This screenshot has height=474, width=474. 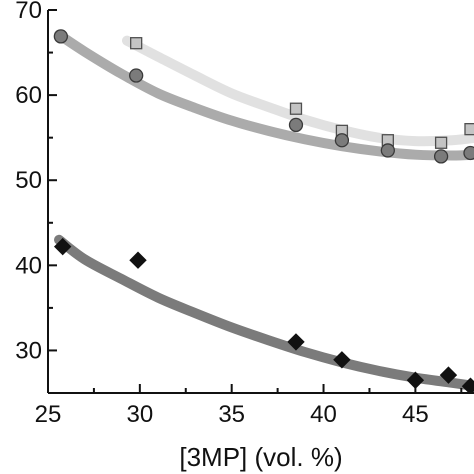 I want to click on x-tick-label: 30, so click(x=139, y=414).